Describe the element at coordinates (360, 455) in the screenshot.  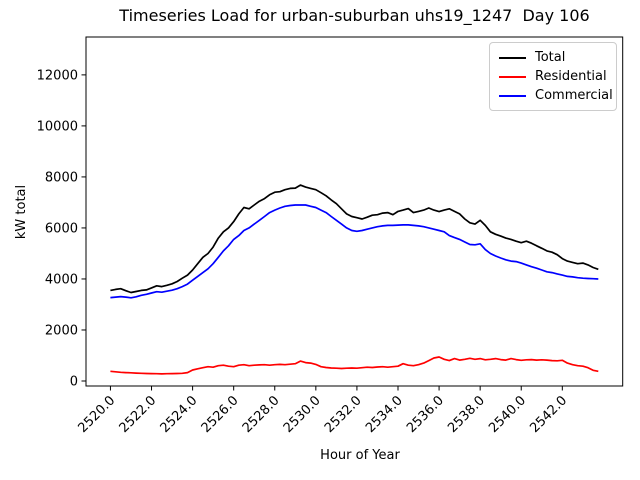
I see `x-axis-label: Hour of Year` at that location.